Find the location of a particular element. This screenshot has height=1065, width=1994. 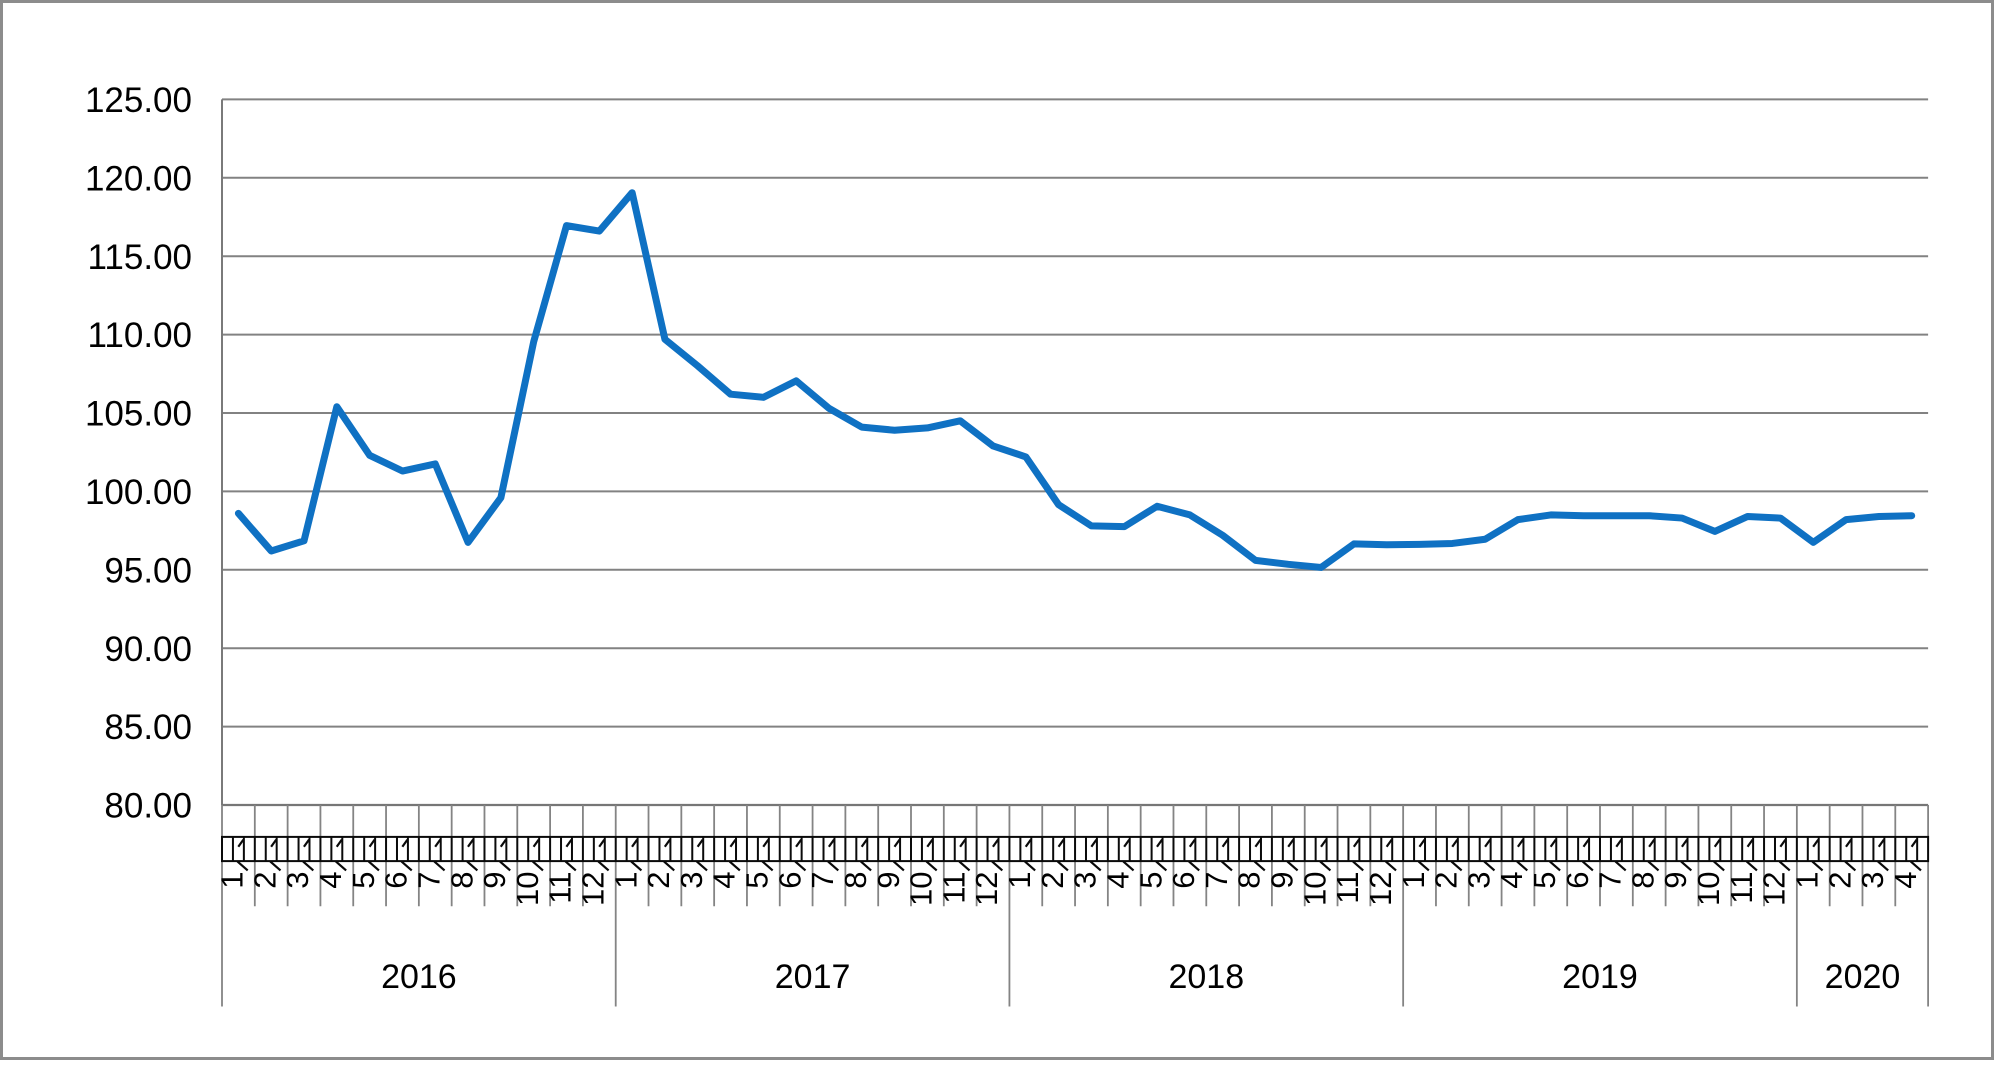

svg-text: 2020 is located at coordinates (1863, 977).